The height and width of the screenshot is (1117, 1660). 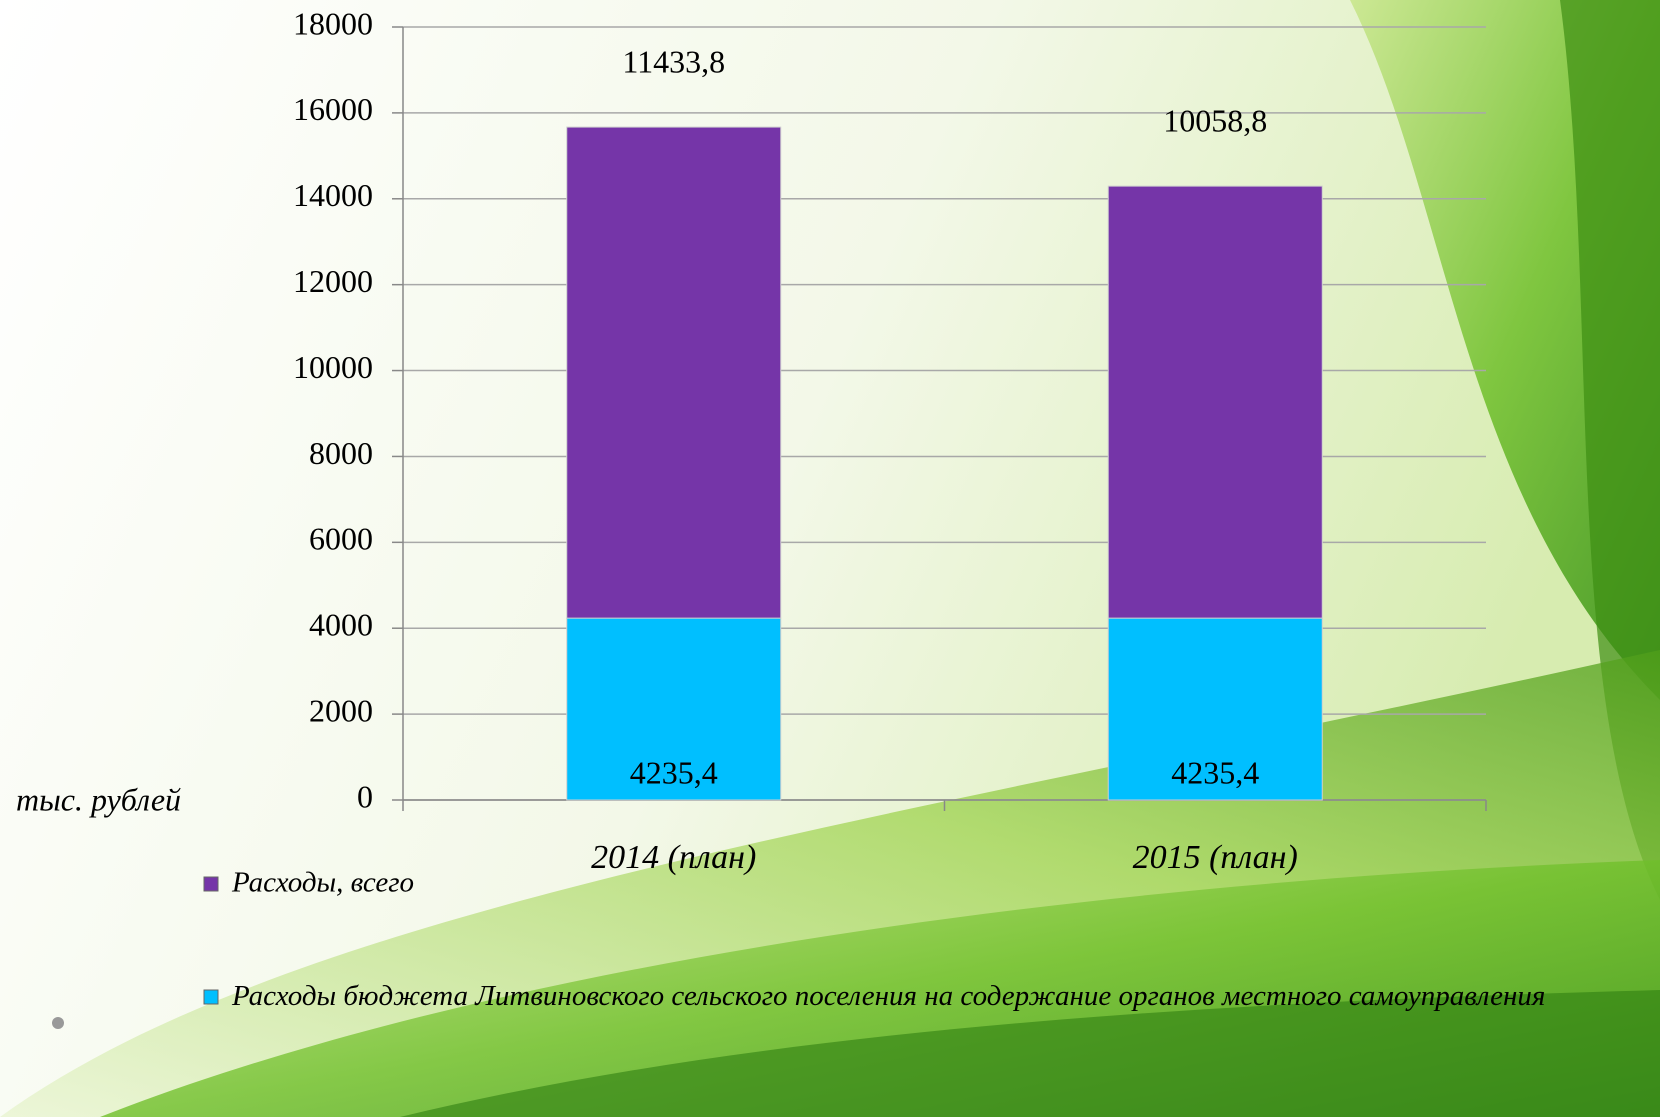 What do you see at coordinates (322, 883) in the screenshot?
I see `legend-label: Расходы, всего` at bounding box center [322, 883].